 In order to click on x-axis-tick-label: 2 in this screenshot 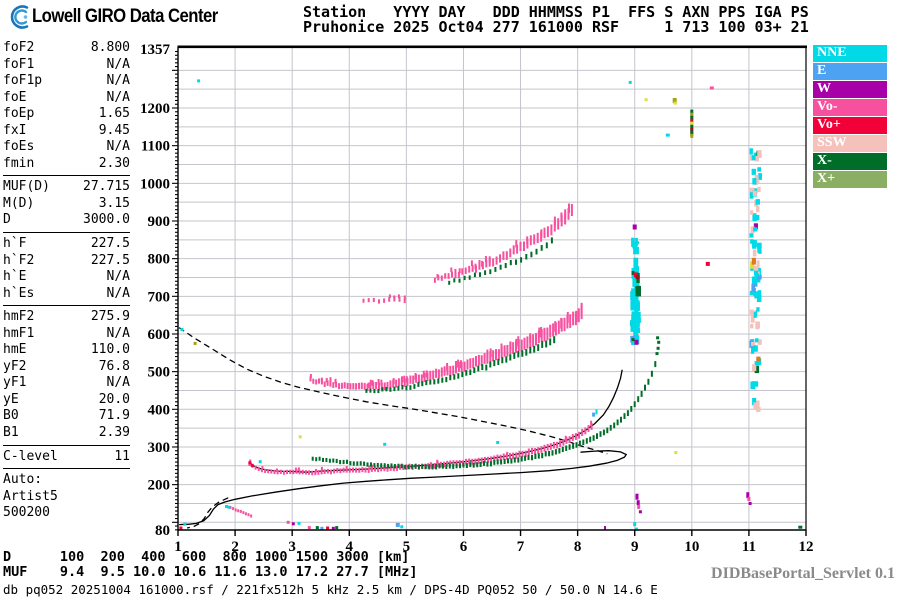, I will do `click(235, 547)`.